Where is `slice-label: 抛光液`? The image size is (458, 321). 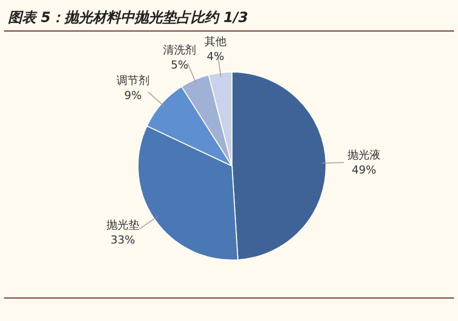 slice-label: 抛光液 is located at coordinates (363, 155).